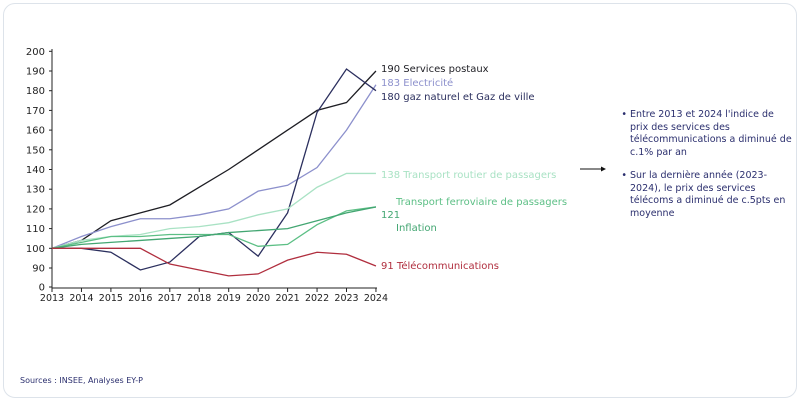  I want to click on y-tick-label: 140, so click(35, 170).